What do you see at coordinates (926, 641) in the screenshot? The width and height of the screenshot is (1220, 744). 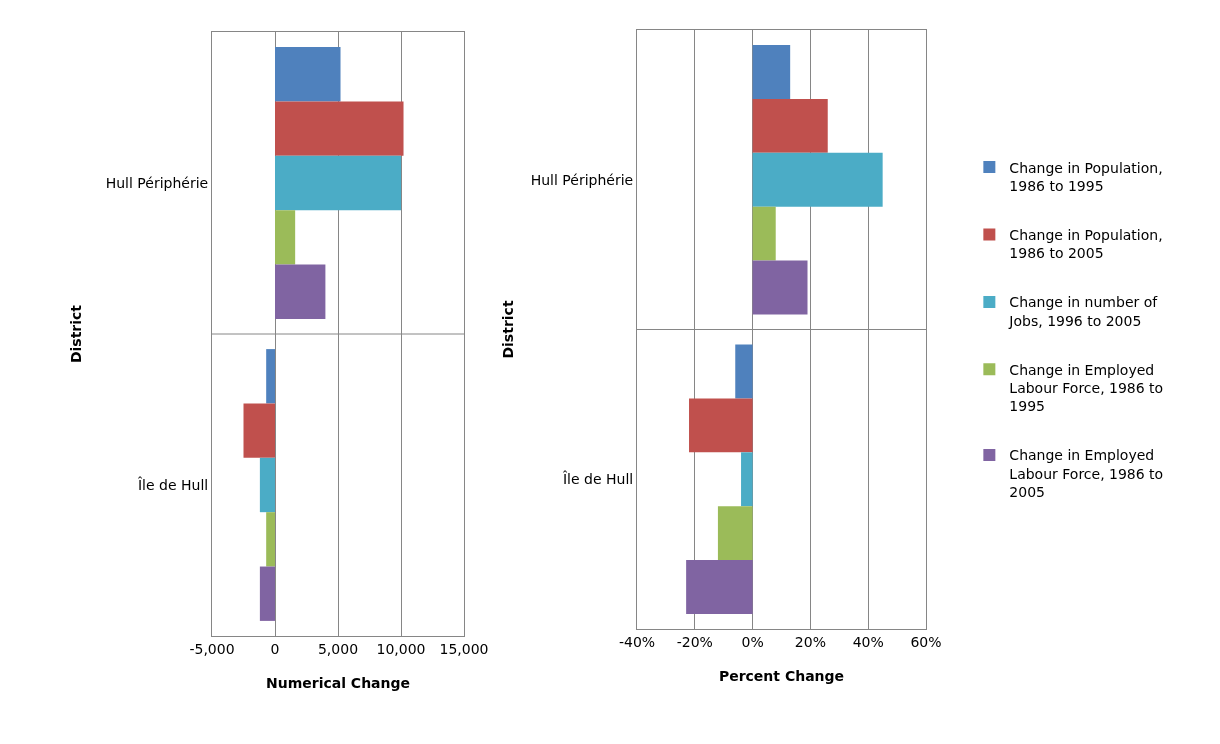 I see `x-tick-label: 60%` at bounding box center [926, 641].